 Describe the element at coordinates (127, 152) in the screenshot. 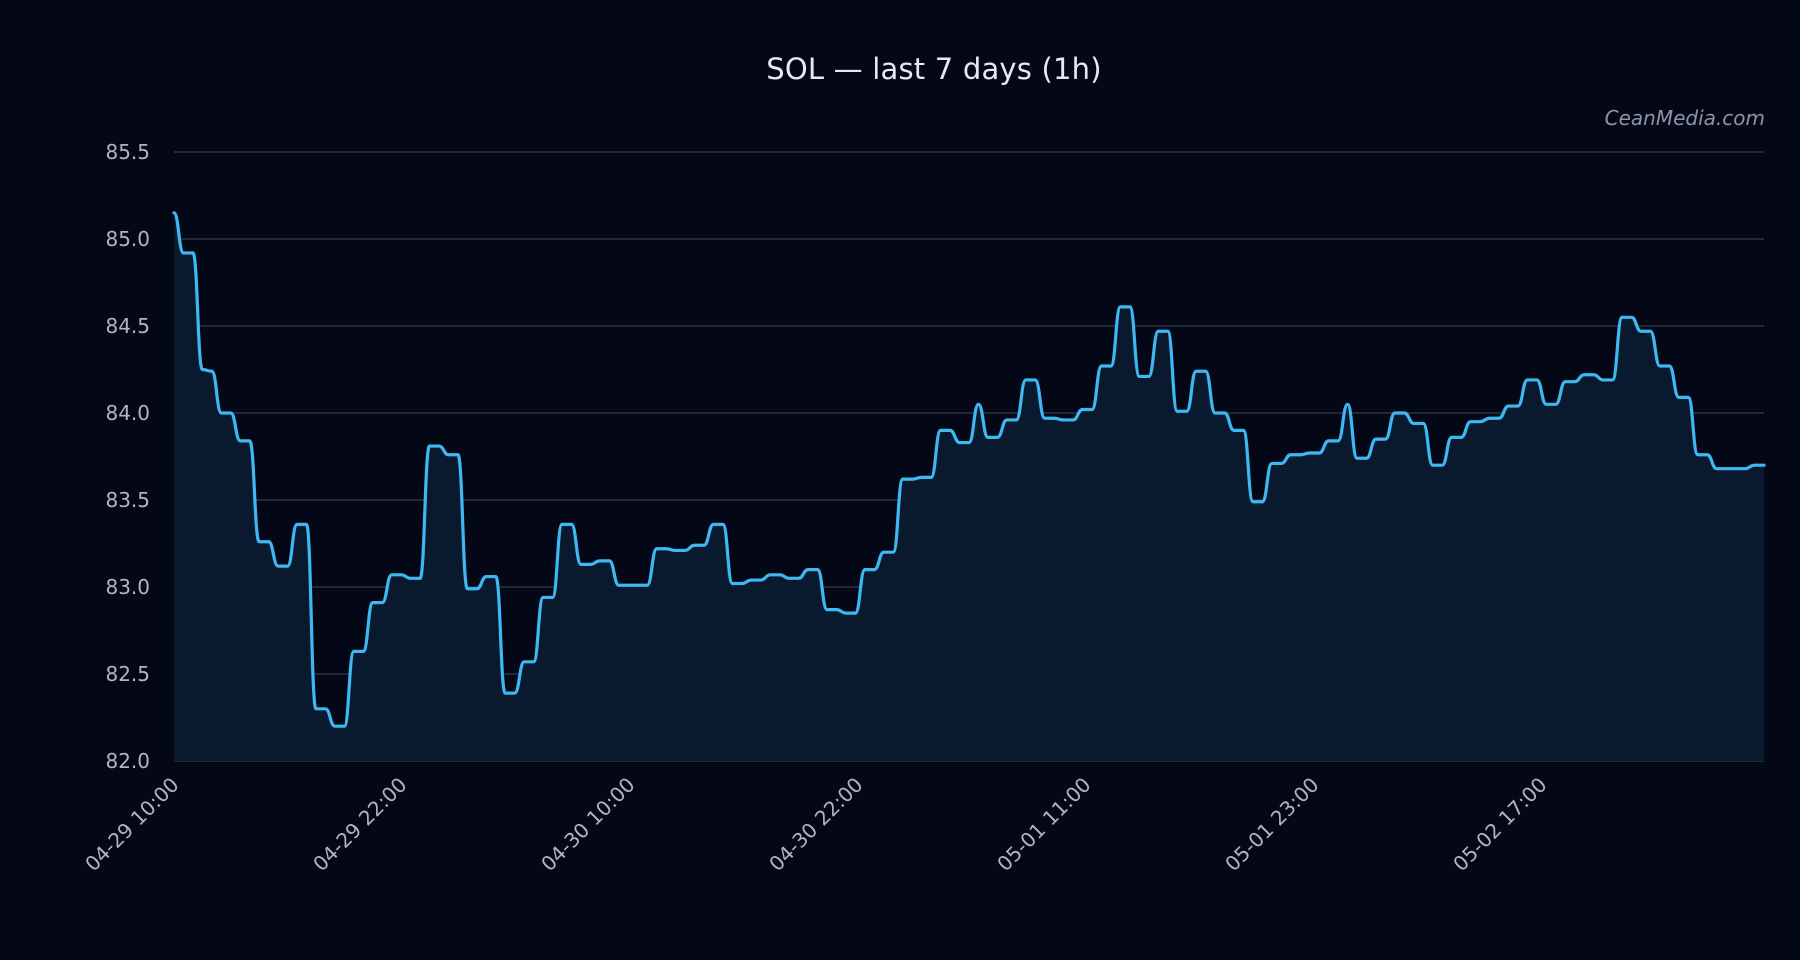

I see `y-tick-label: 85.5` at that location.